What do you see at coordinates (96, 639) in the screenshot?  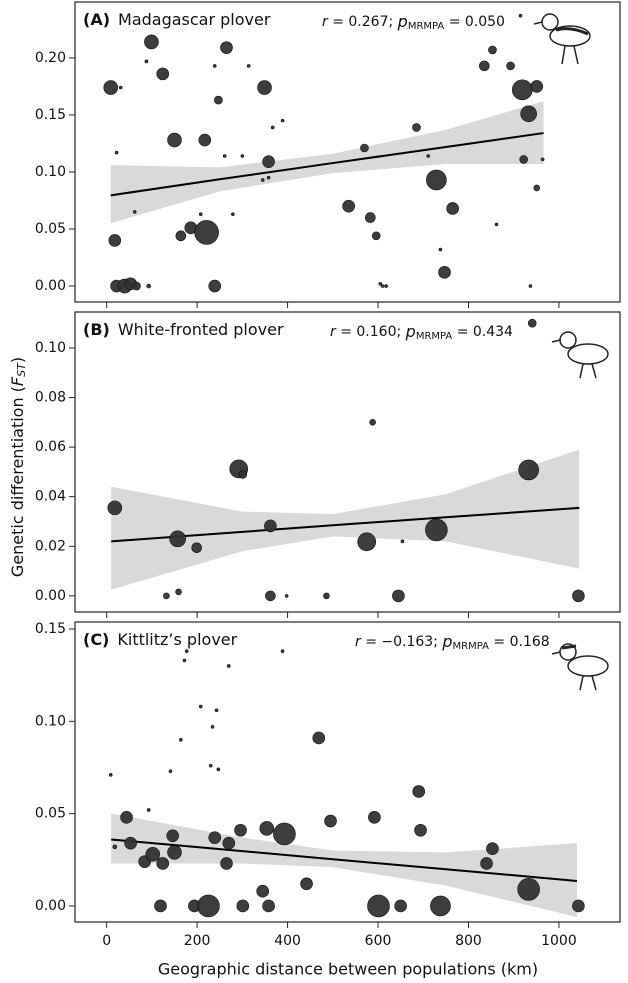 I see `panel-label: (C)` at bounding box center [96, 639].